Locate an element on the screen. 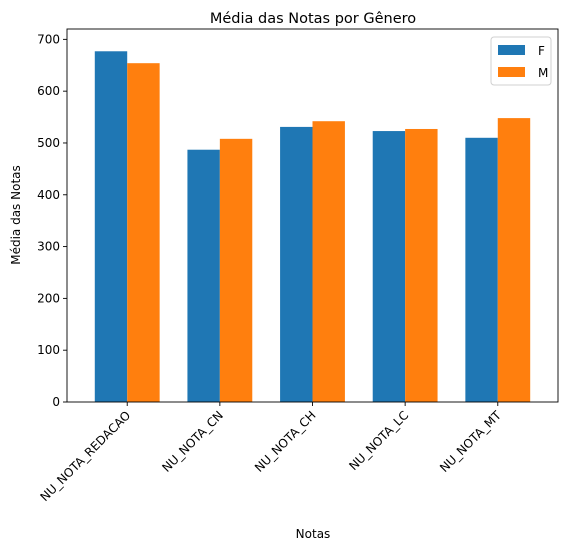 This screenshot has height=551, width=571. y-tick-label: 600 is located at coordinates (48, 91).